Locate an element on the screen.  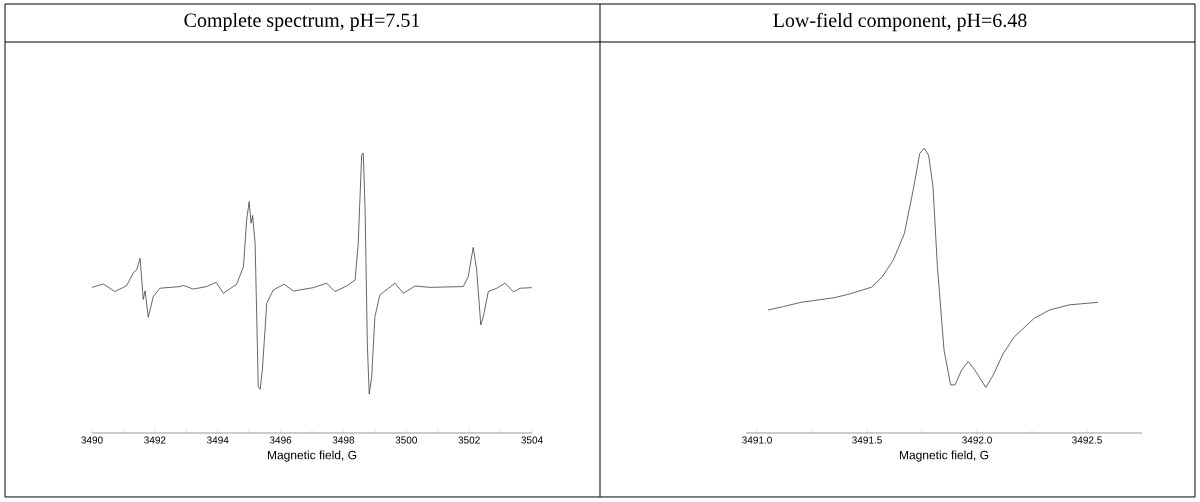
x-tick-label: 3491.0 is located at coordinates (757, 440).